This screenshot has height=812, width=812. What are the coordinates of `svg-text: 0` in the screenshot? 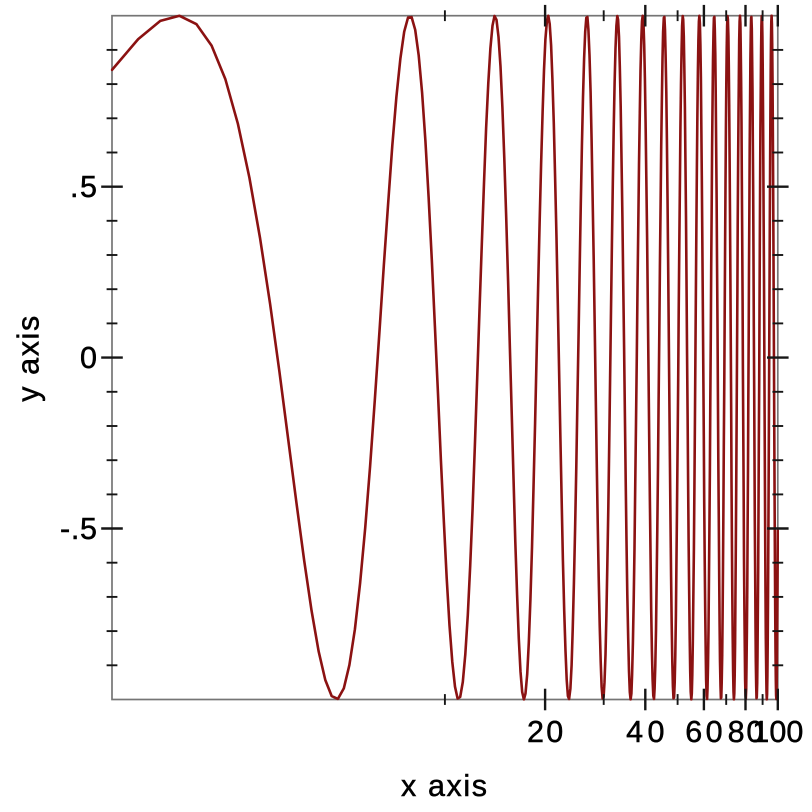 It's located at (88, 358).